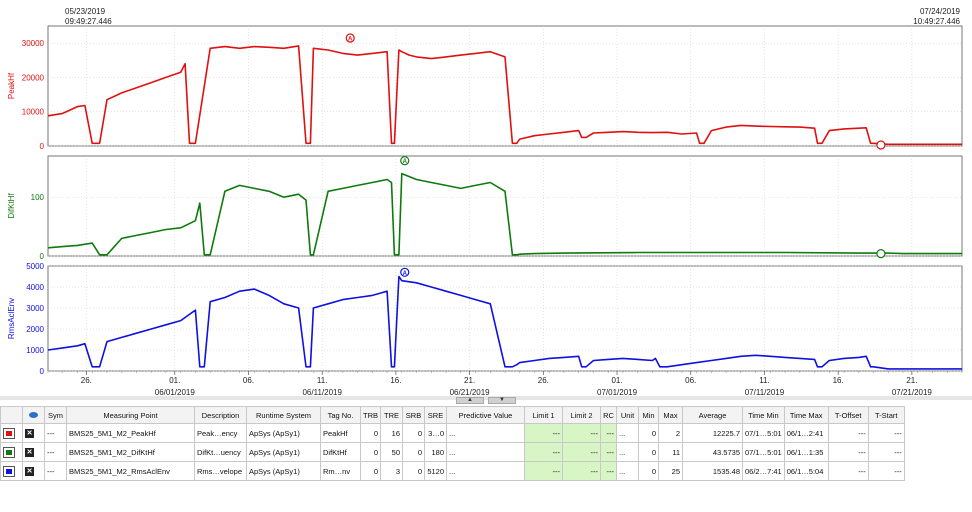 The height and width of the screenshot is (512, 972). Describe the element at coordinates (55, 433) in the screenshot. I see `cell-sym: ---` at that location.